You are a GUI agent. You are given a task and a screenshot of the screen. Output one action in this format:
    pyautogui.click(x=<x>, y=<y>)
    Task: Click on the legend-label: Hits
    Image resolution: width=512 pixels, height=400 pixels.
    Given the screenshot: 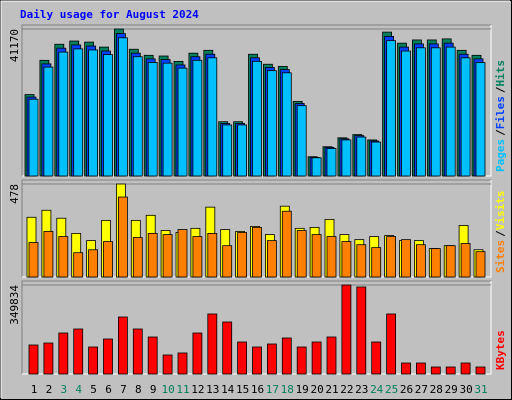 What is the action you would take?
    pyautogui.click(x=500, y=73)
    